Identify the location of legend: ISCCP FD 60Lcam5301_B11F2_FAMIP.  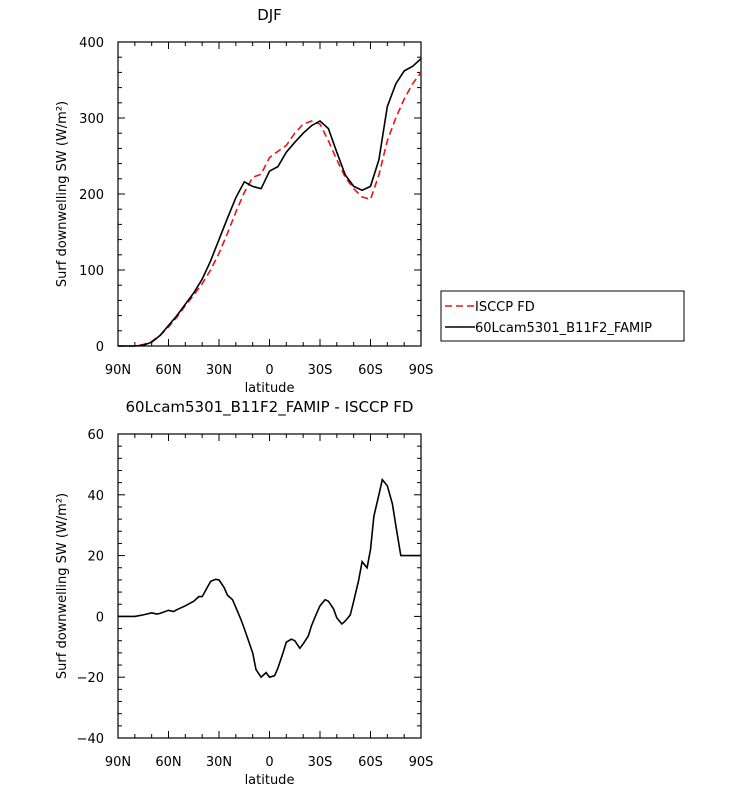
(562, 316).